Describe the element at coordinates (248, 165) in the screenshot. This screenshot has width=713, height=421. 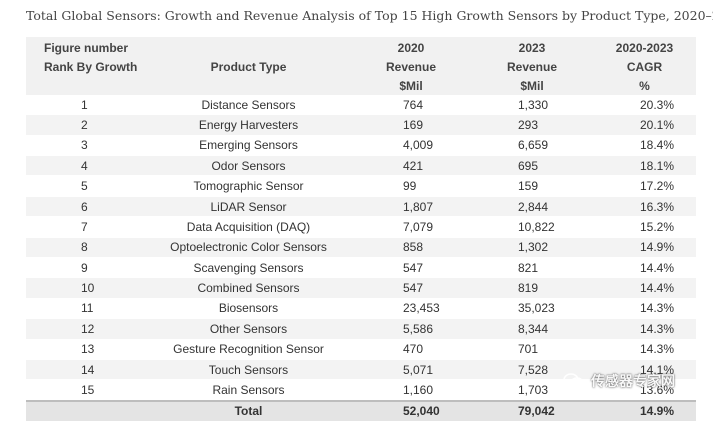
I see `product-type-cell: Odor Sensors` at that location.